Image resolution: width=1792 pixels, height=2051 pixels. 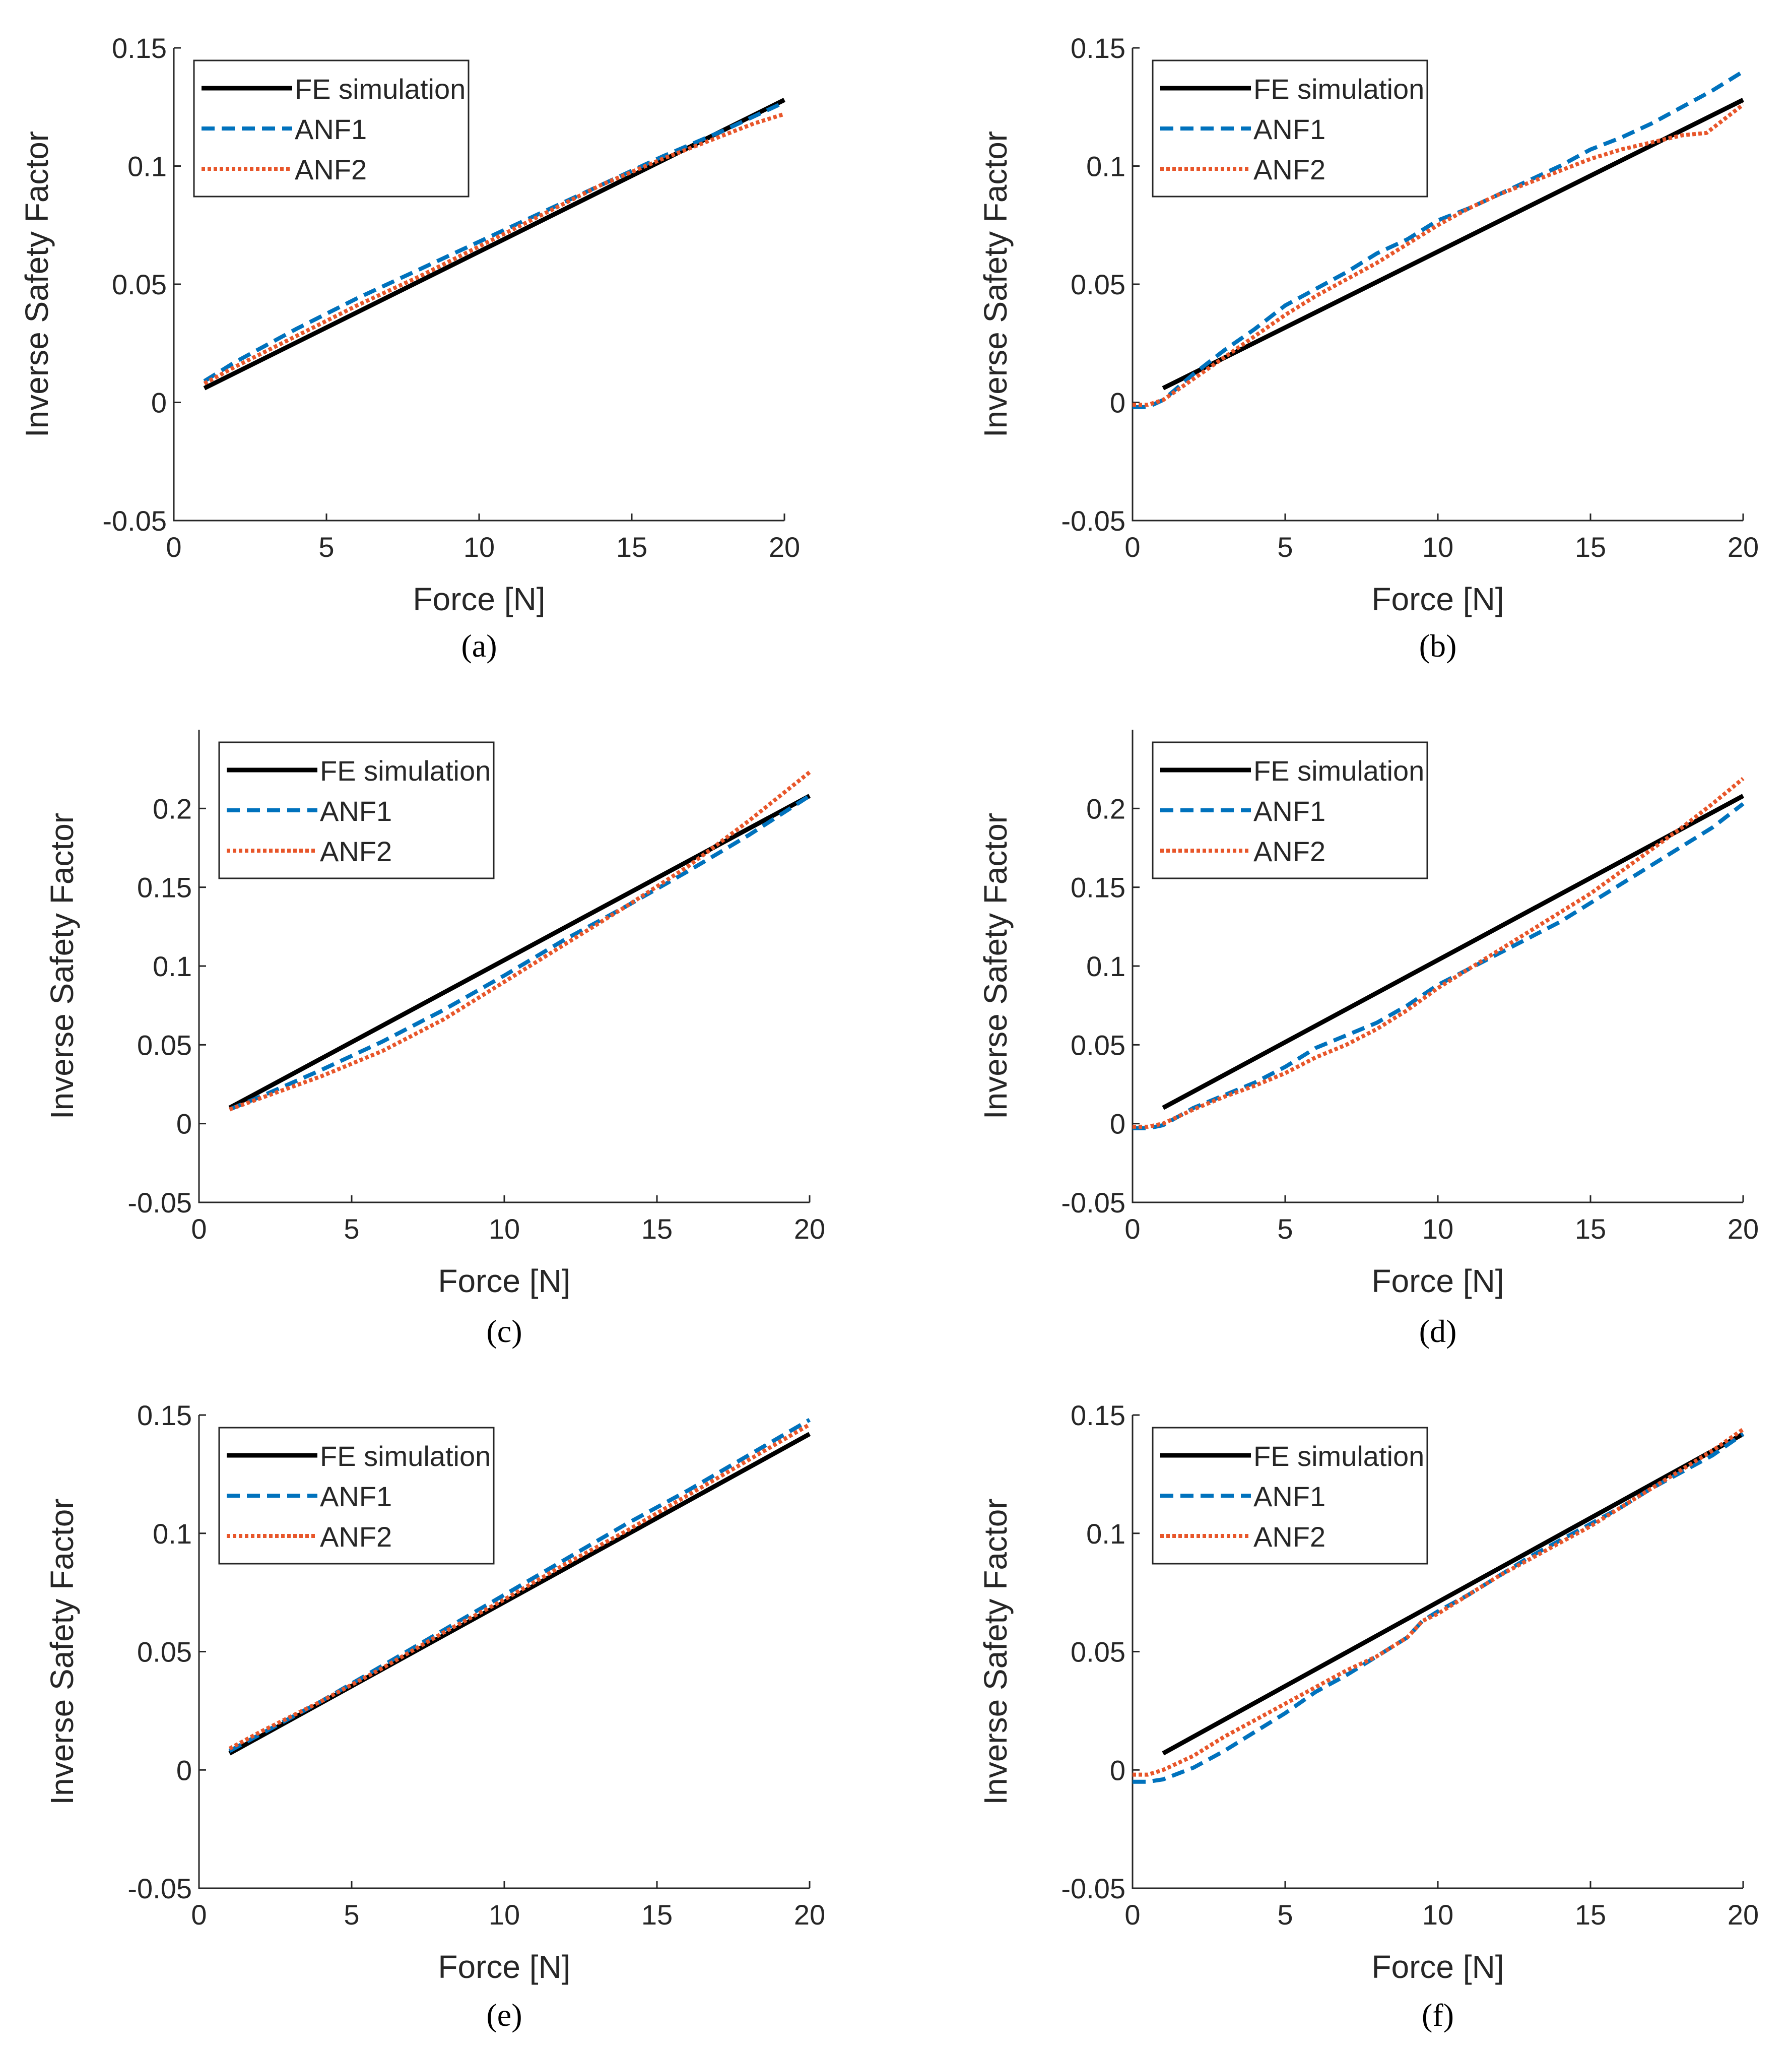 I want to click on panel-caption: (a), so click(x=479, y=646).